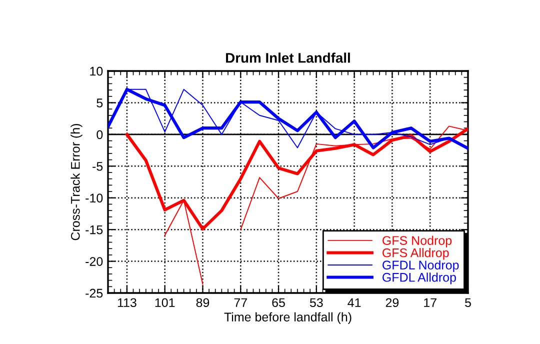 This screenshot has height=344, width=540. What do you see at coordinates (430, 302) in the screenshot?
I see `x-tick-label: 17` at bounding box center [430, 302].